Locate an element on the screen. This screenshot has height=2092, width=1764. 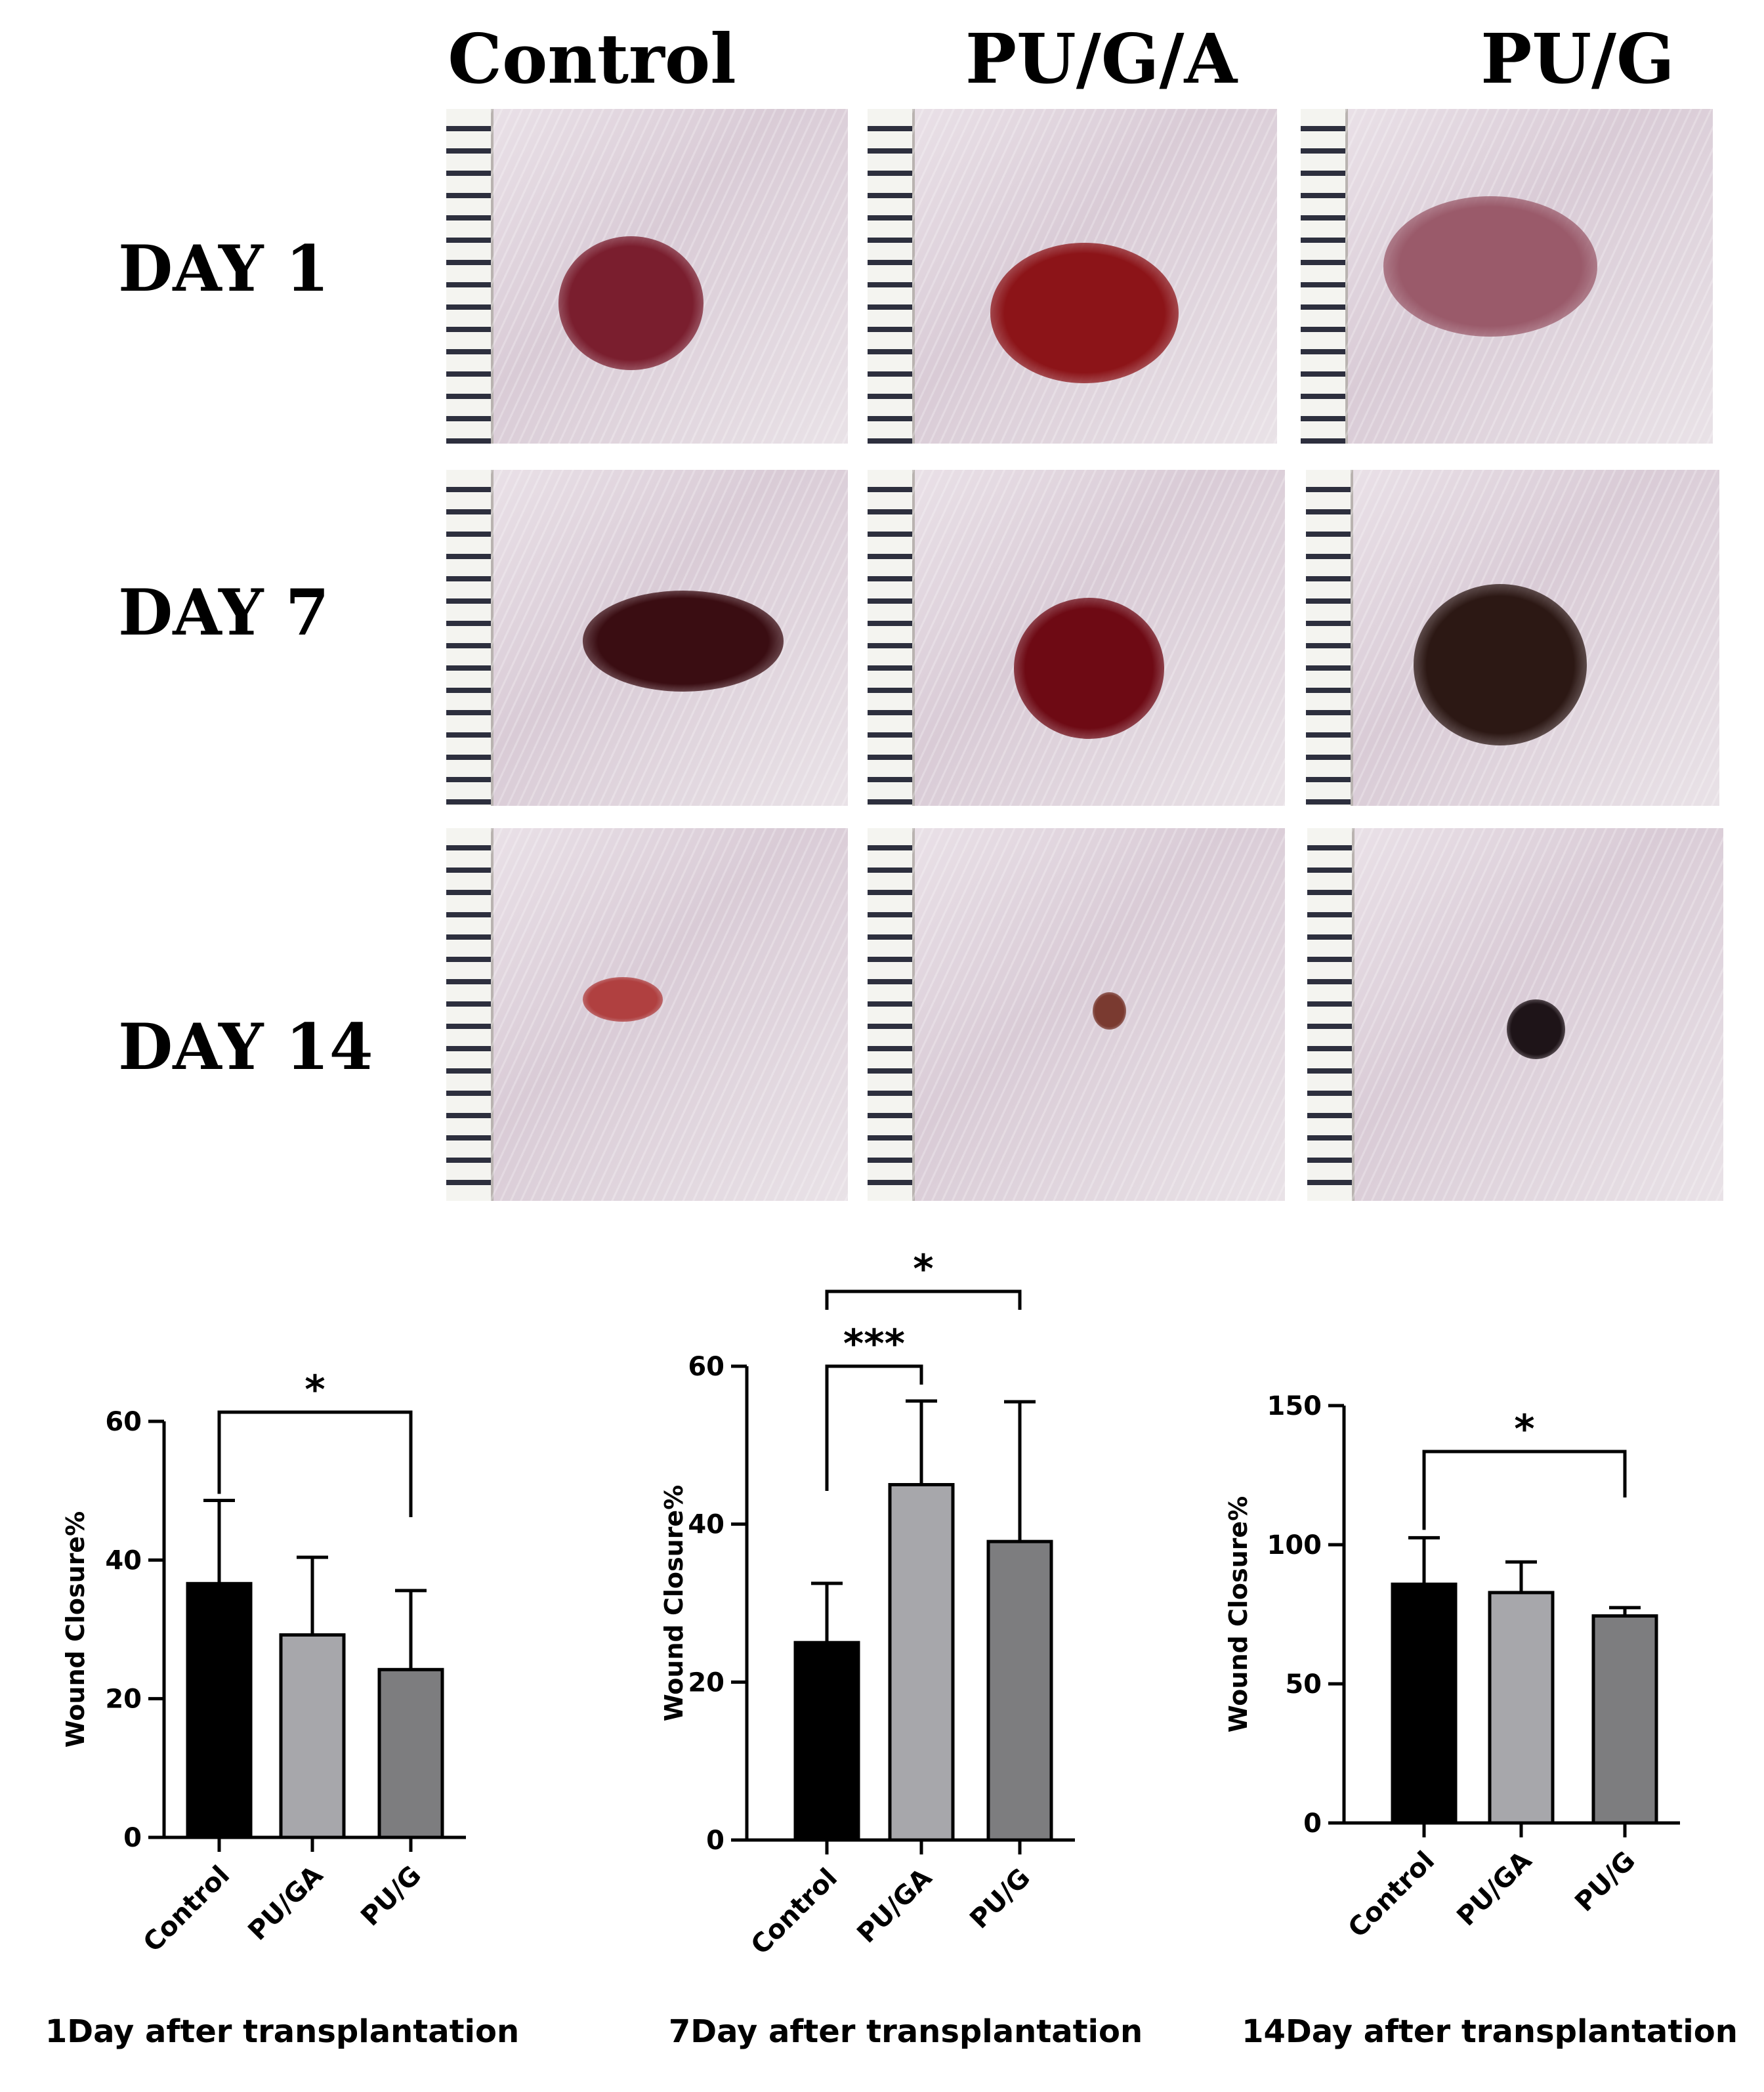
y-tick-label: 50 is located at coordinates (1303, 1684).